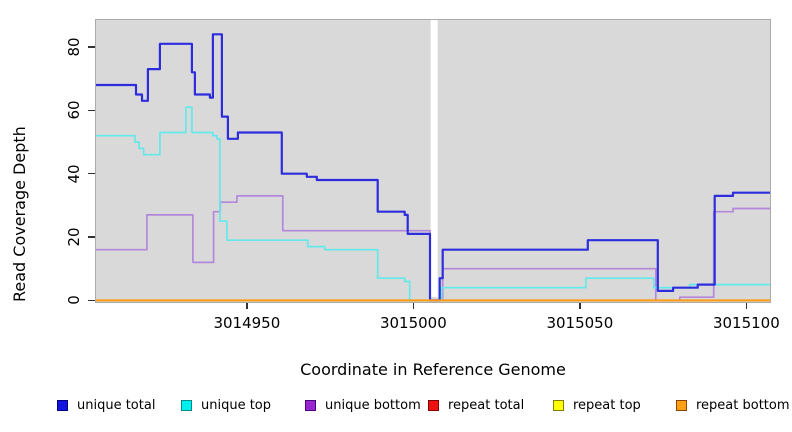 The image size is (792, 432). Describe the element at coordinates (236, 405) in the screenshot. I see `legend-label: unique top` at that location.